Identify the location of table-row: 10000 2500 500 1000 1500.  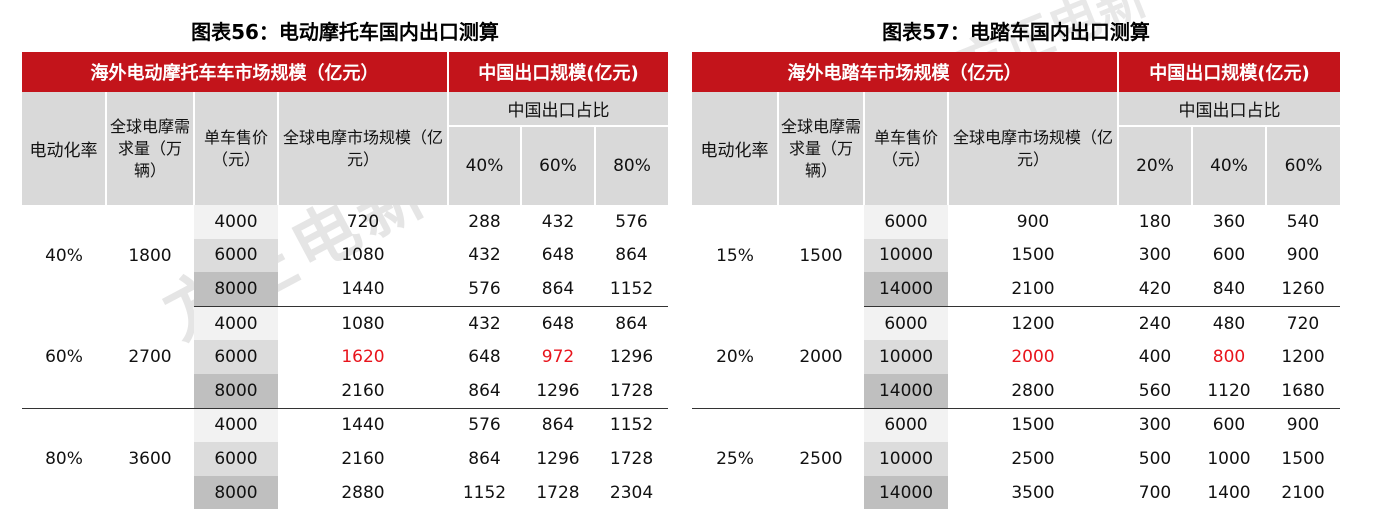
(1016, 459).